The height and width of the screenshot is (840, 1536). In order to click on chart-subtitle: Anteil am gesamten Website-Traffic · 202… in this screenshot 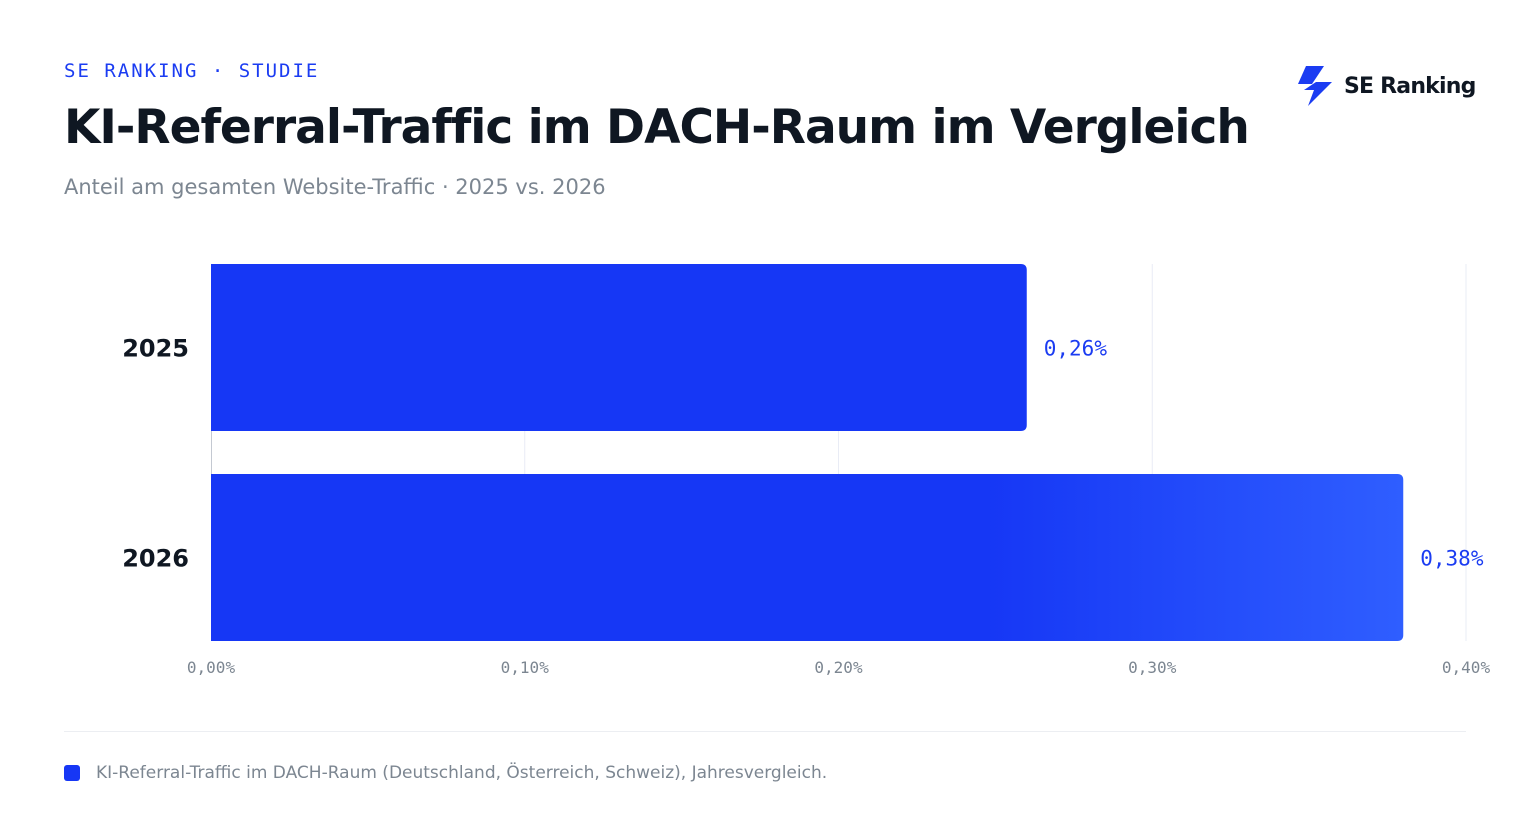, I will do `click(335, 187)`.